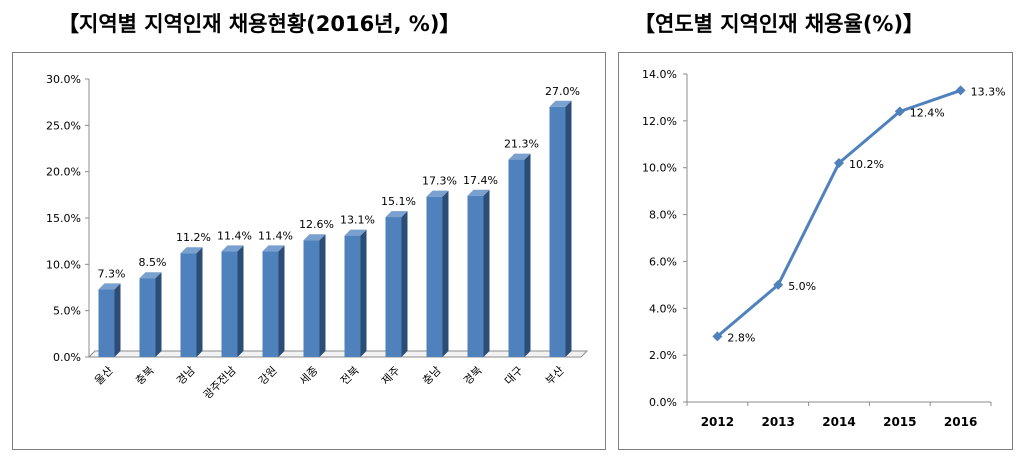 This screenshot has height=465, width=1024. What do you see at coordinates (357, 220) in the screenshot?
I see `bar-data-label: 13.1%` at bounding box center [357, 220].